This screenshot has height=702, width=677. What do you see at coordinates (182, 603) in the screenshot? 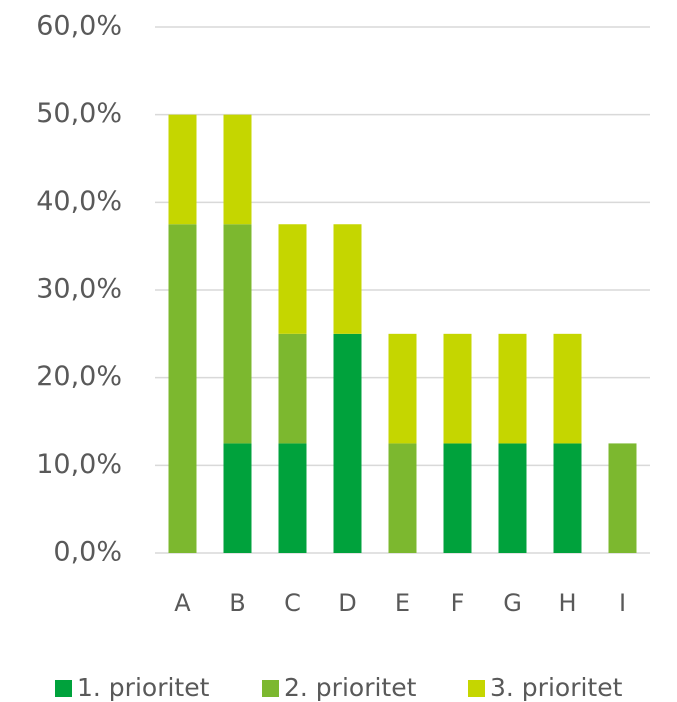
I see `x-tick-label: A` at bounding box center [182, 603].